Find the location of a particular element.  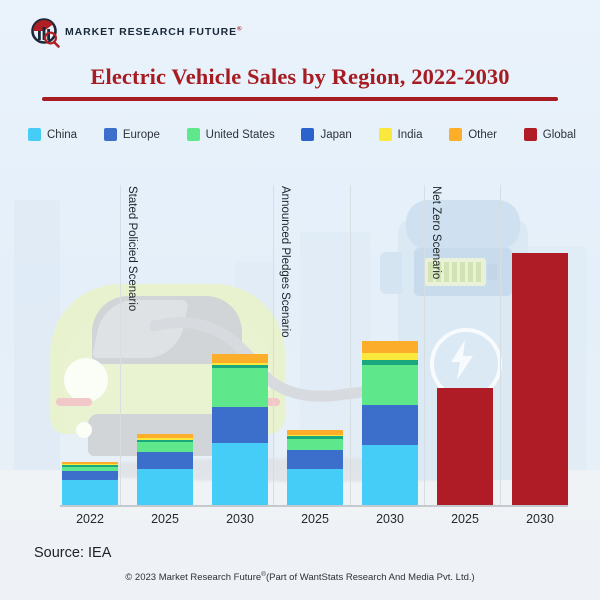

legend-item-other: Other is located at coordinates (473, 134).